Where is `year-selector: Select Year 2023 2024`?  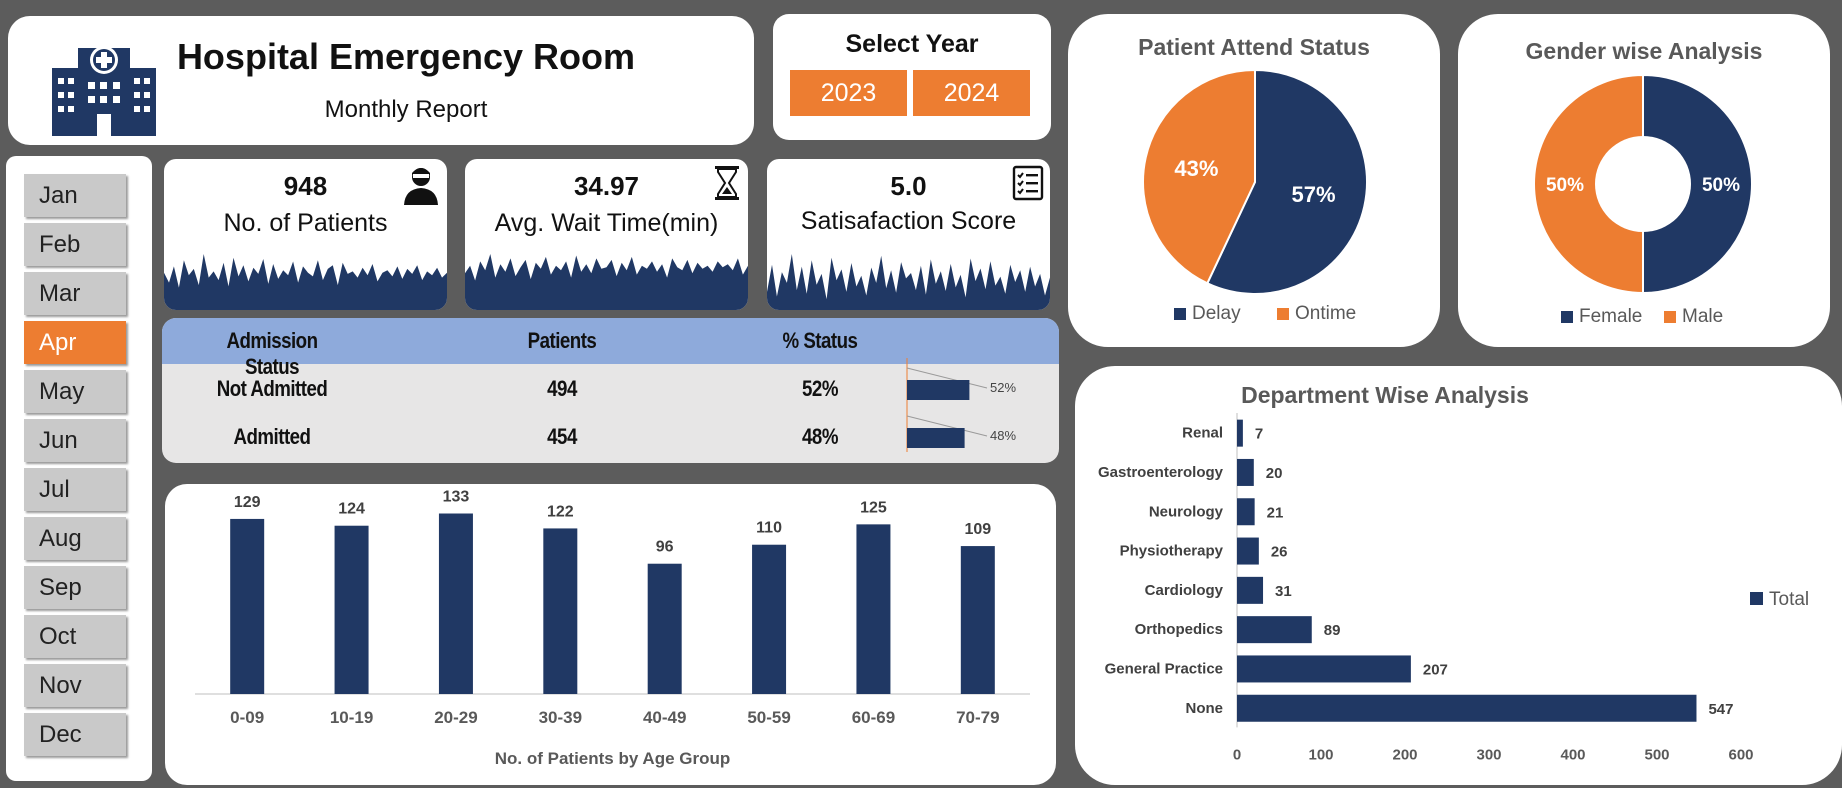 year-selector: Select Year 2023 2024 is located at coordinates (912, 77).